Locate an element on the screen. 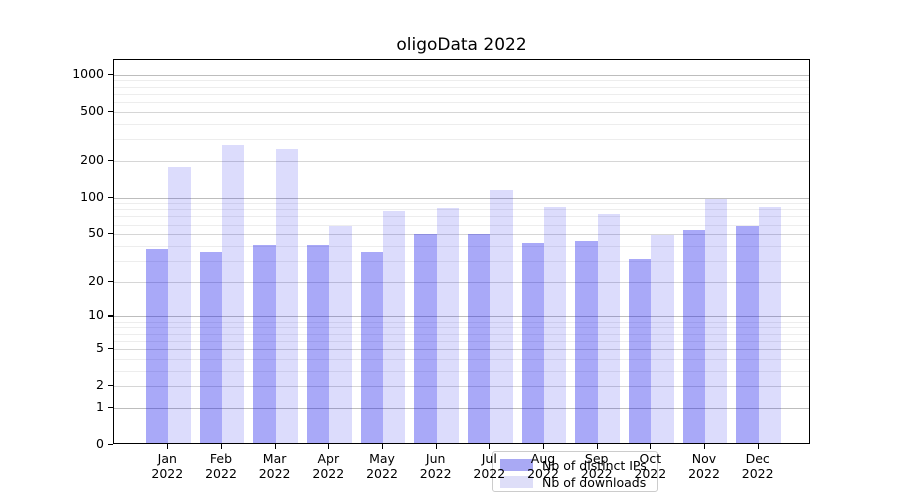 This screenshot has height=500, width=900. x-axis-tick-label-line: Apr is located at coordinates (328, 458).